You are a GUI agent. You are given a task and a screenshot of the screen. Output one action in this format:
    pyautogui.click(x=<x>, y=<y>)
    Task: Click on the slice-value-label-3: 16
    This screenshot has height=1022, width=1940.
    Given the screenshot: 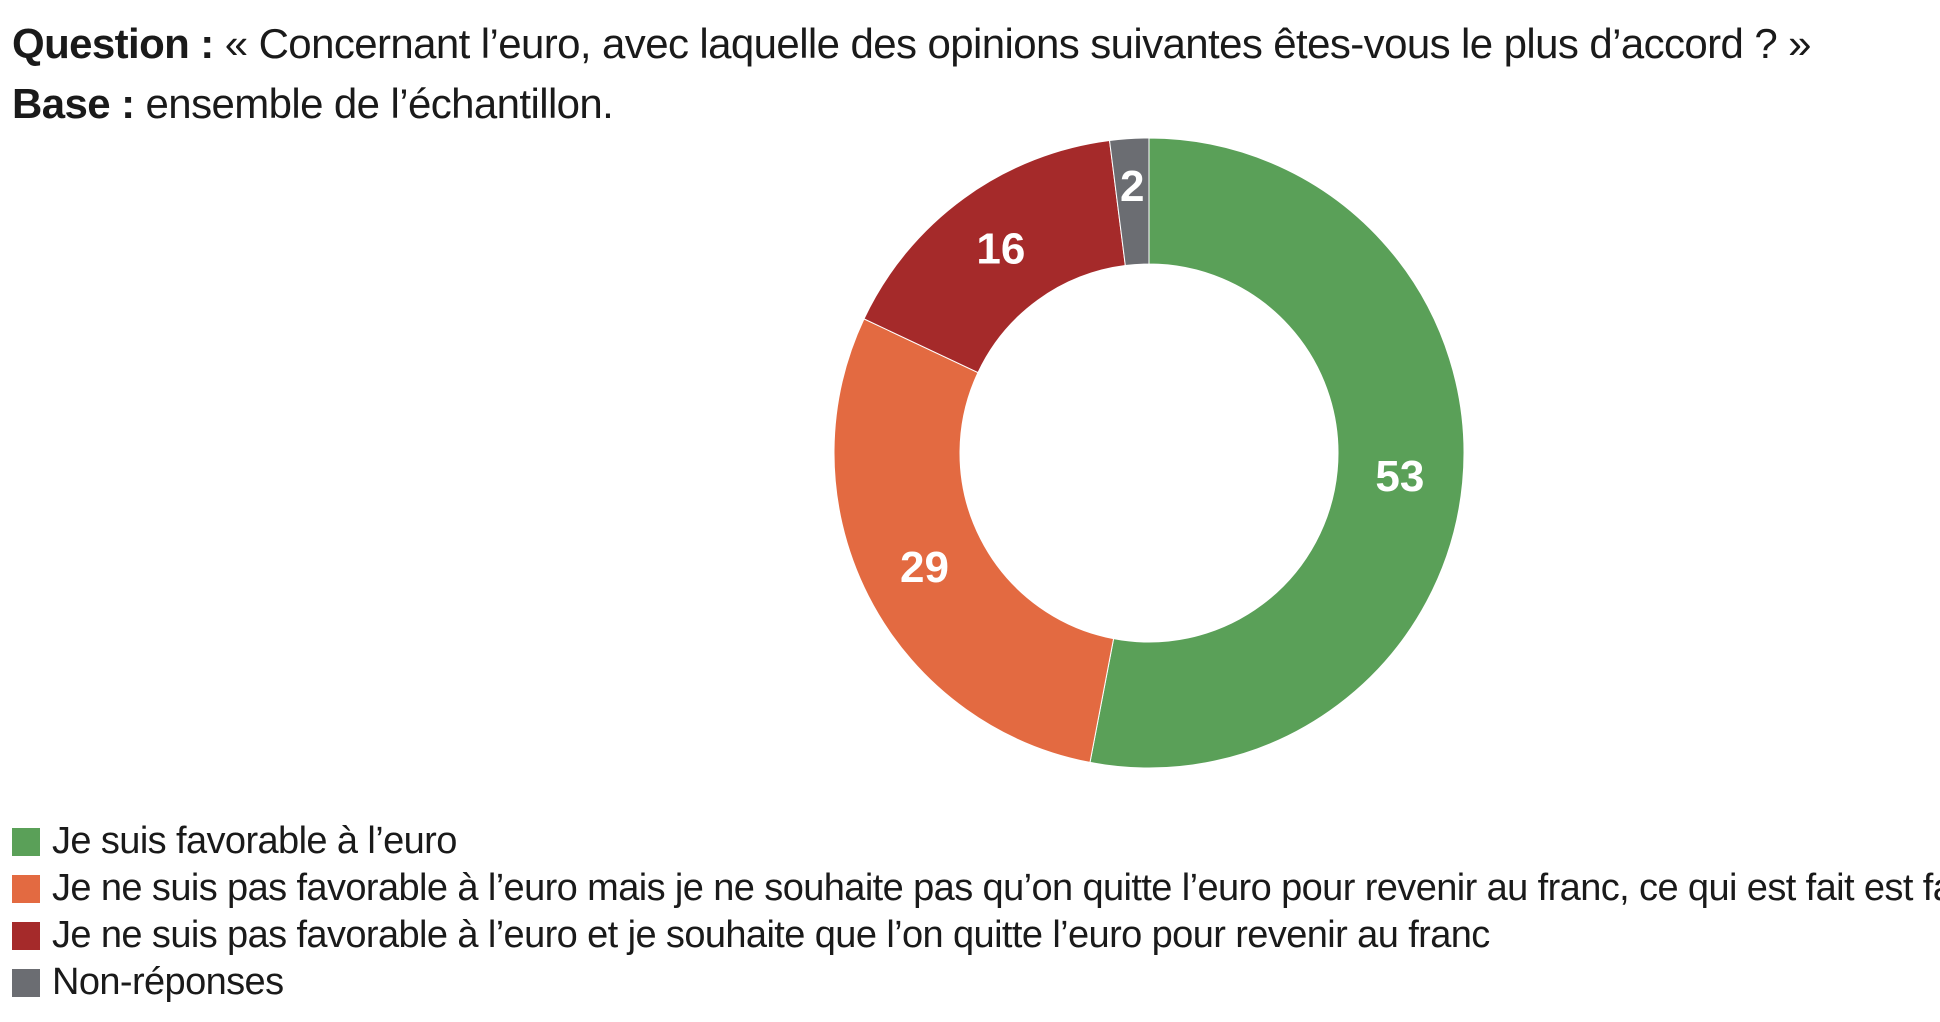 What is the action you would take?
    pyautogui.click(x=1000, y=249)
    